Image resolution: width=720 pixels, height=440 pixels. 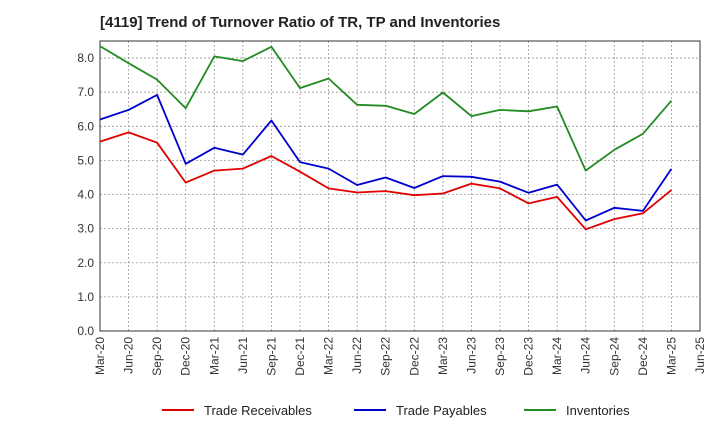 What do you see at coordinates (85, 195) in the screenshot?
I see `y-tick-label: 4.0` at bounding box center [85, 195].